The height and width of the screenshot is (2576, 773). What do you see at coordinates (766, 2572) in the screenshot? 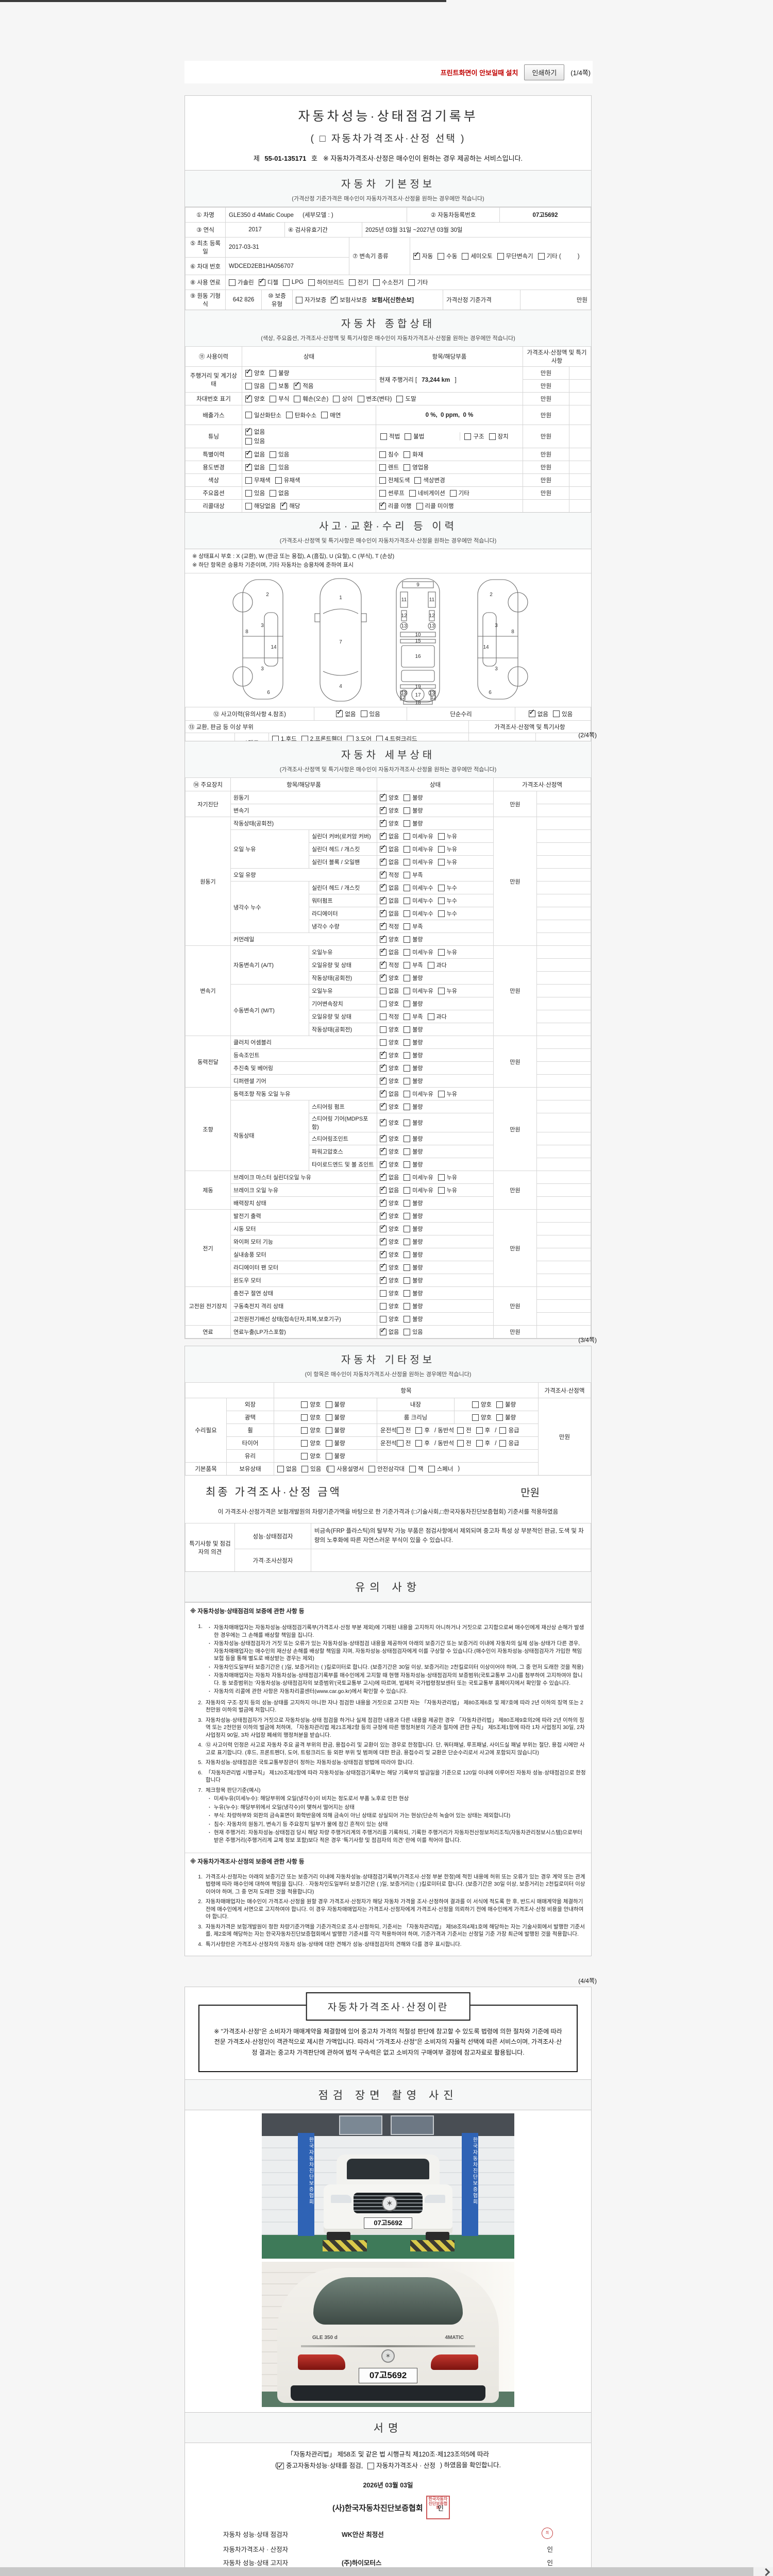
I see `chevron-right-icon` at bounding box center [766, 2572].